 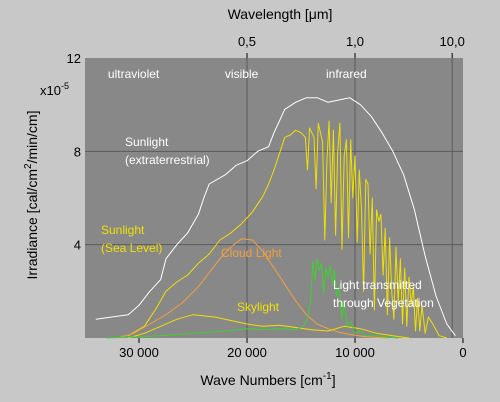 I want to click on annotation-0: Sunlight (extraterrestrial), so click(x=167, y=151).